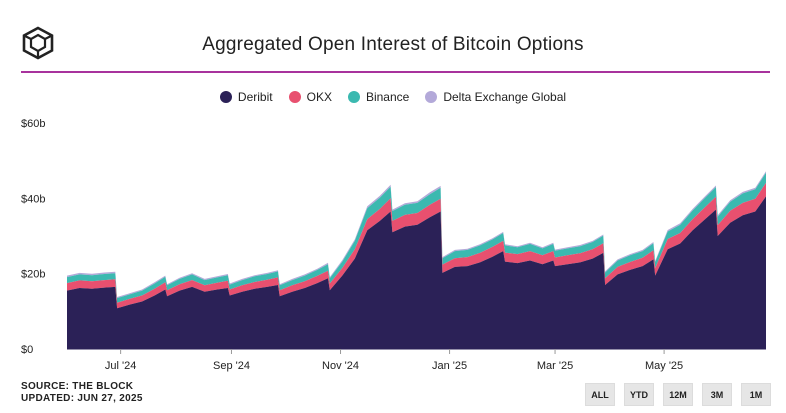 The height and width of the screenshot is (413, 786). What do you see at coordinates (395, 72) in the screenshot?
I see `title-divider` at bounding box center [395, 72].